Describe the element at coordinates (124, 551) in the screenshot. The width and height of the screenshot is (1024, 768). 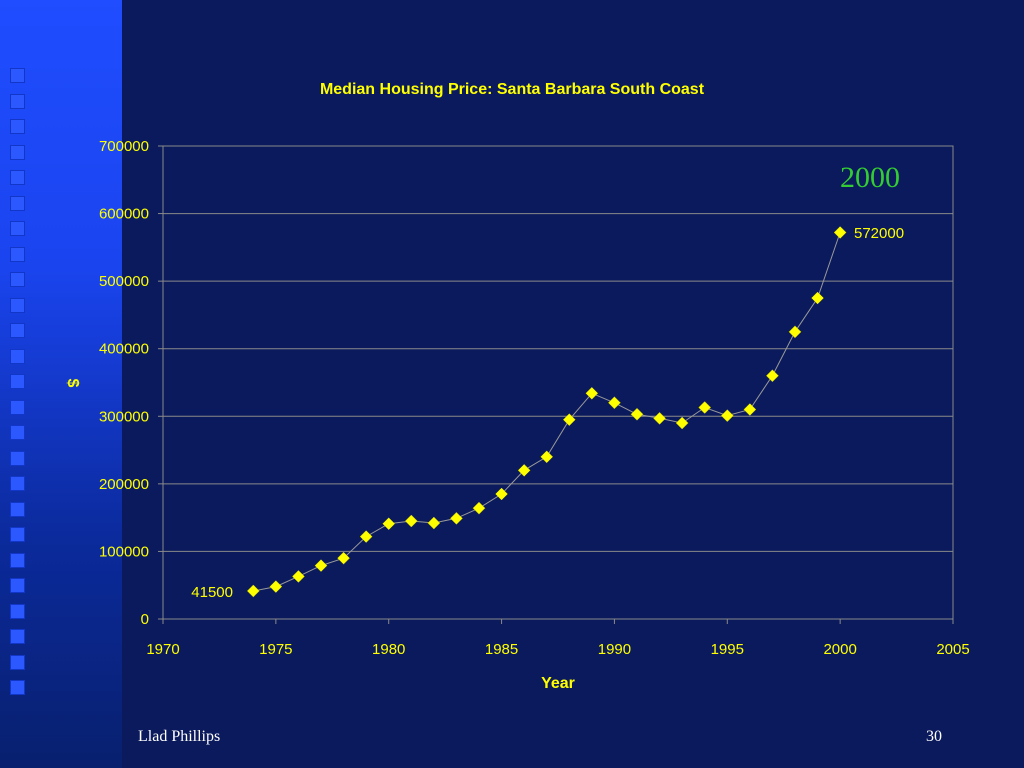
I see `y-tick-label: 100000` at that location.